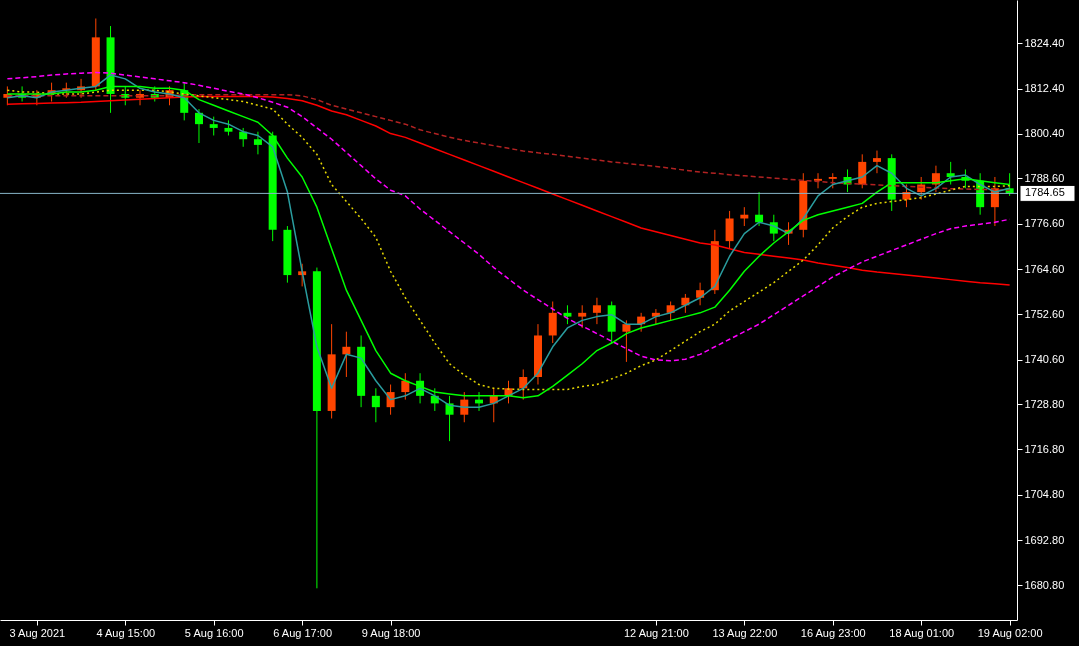  Describe the element at coordinates (1044, 494) in the screenshot. I see `y-tick-label: 1704.80` at that location.